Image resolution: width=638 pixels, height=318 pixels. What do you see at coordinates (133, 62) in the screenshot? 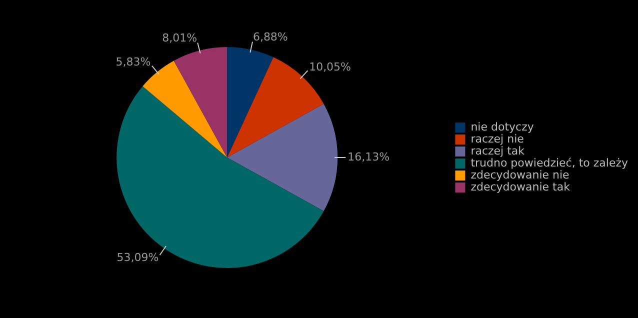
I see `data-label: 5,83%` at bounding box center [133, 62].